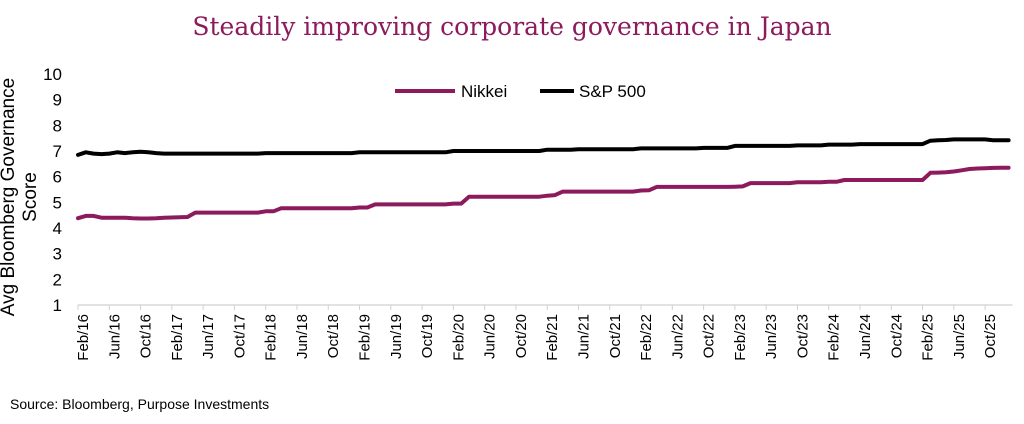 This screenshot has height=424, width=1024. Describe the element at coordinates (543, 193) in the screenshot. I see `series-line-nikkei` at that location.